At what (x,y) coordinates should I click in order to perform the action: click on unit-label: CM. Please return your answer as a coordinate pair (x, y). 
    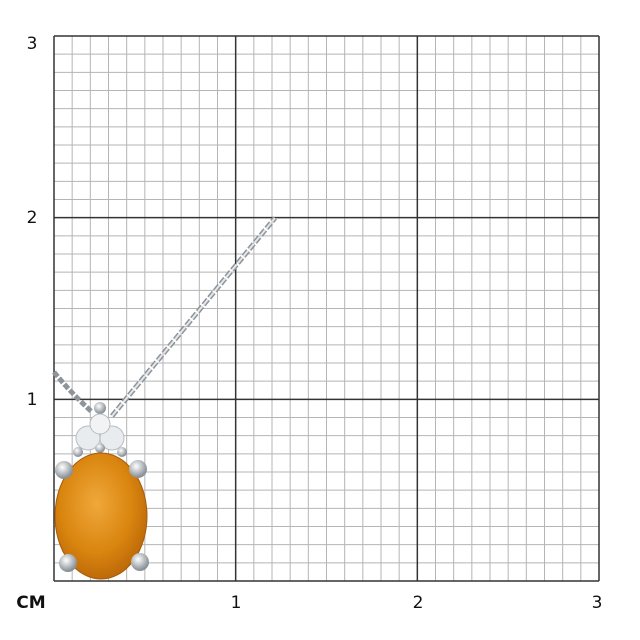
    Looking at the image, I should click on (31, 603).